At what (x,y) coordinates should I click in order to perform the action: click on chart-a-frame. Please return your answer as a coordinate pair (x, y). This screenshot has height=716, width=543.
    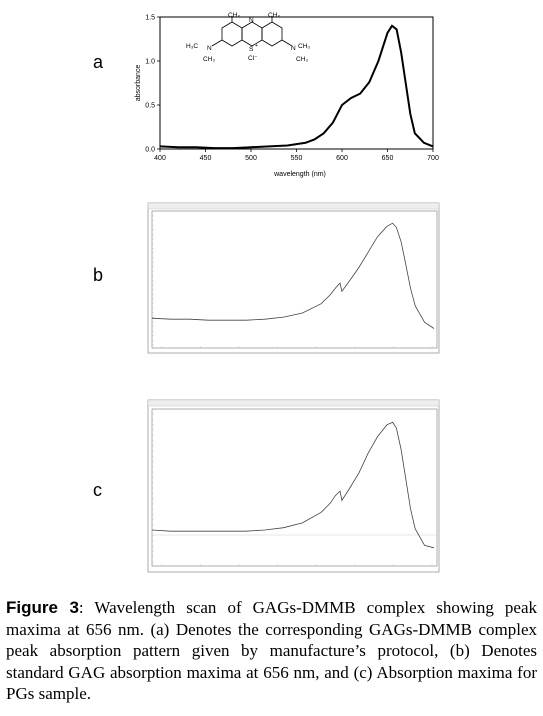
    Looking at the image, I should click on (296, 83).